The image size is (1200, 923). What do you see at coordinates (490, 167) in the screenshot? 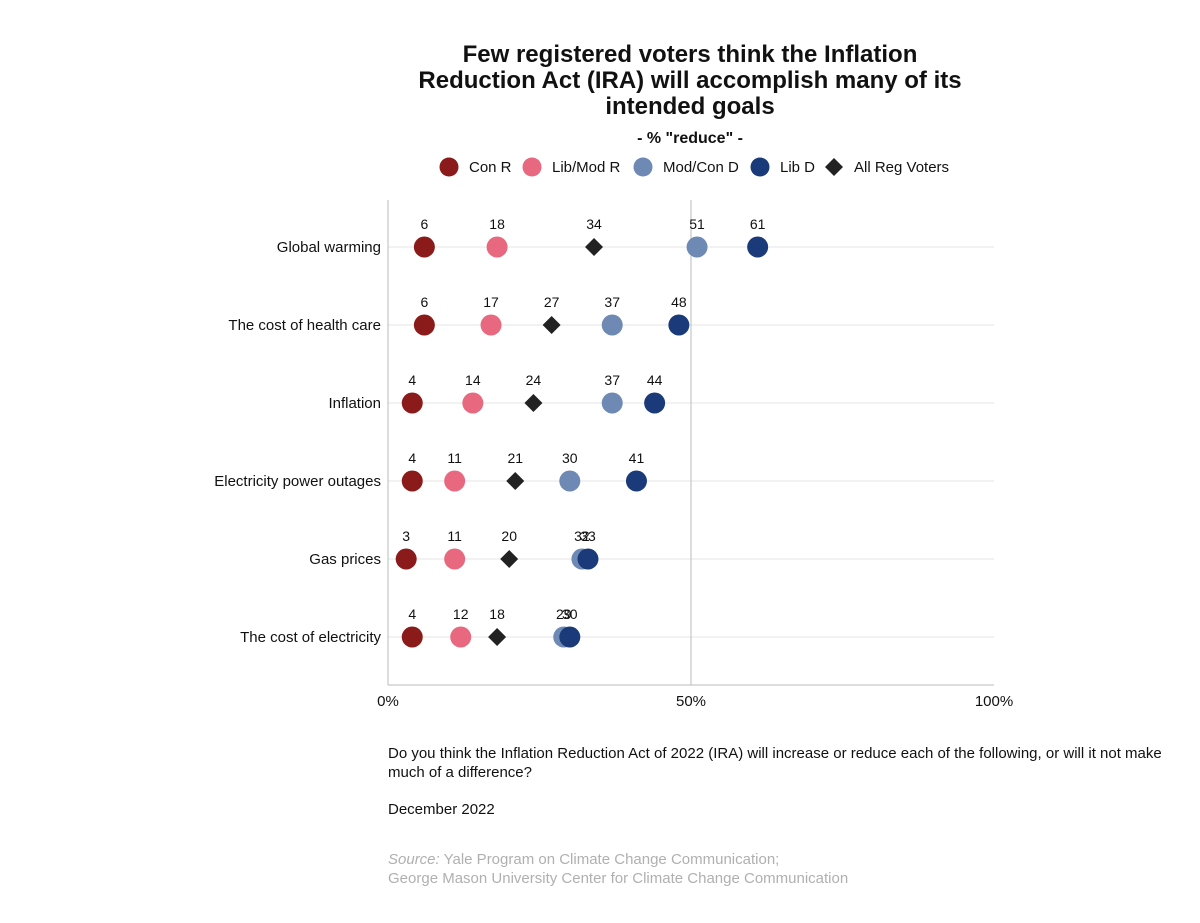
I see `legend-label: Con R` at bounding box center [490, 167].